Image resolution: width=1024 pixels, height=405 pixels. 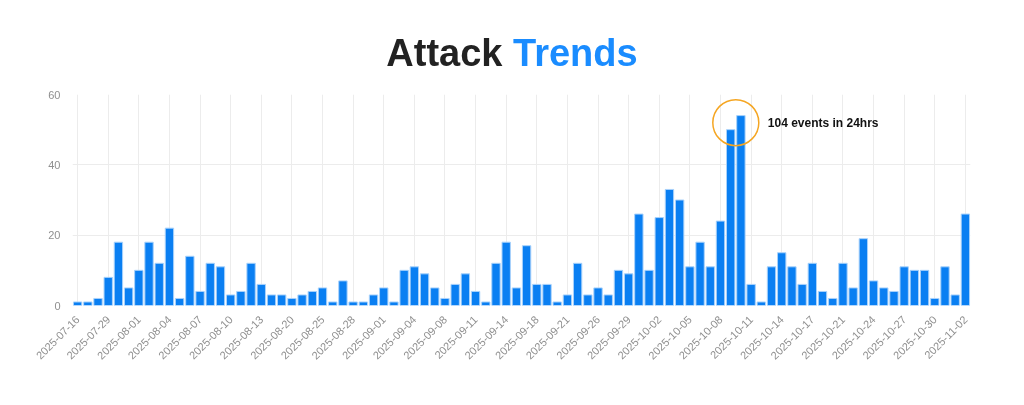 What do you see at coordinates (57, 305) in the screenshot?
I see `y-tick-label: 0` at bounding box center [57, 305].